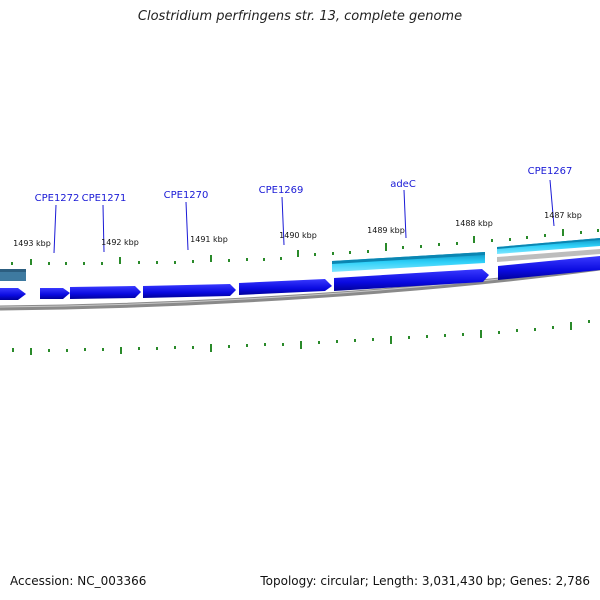 This screenshot has width=600, height=600. What do you see at coordinates (403, 184) in the screenshot?
I see `gene-label-adec: adeC` at bounding box center [403, 184].